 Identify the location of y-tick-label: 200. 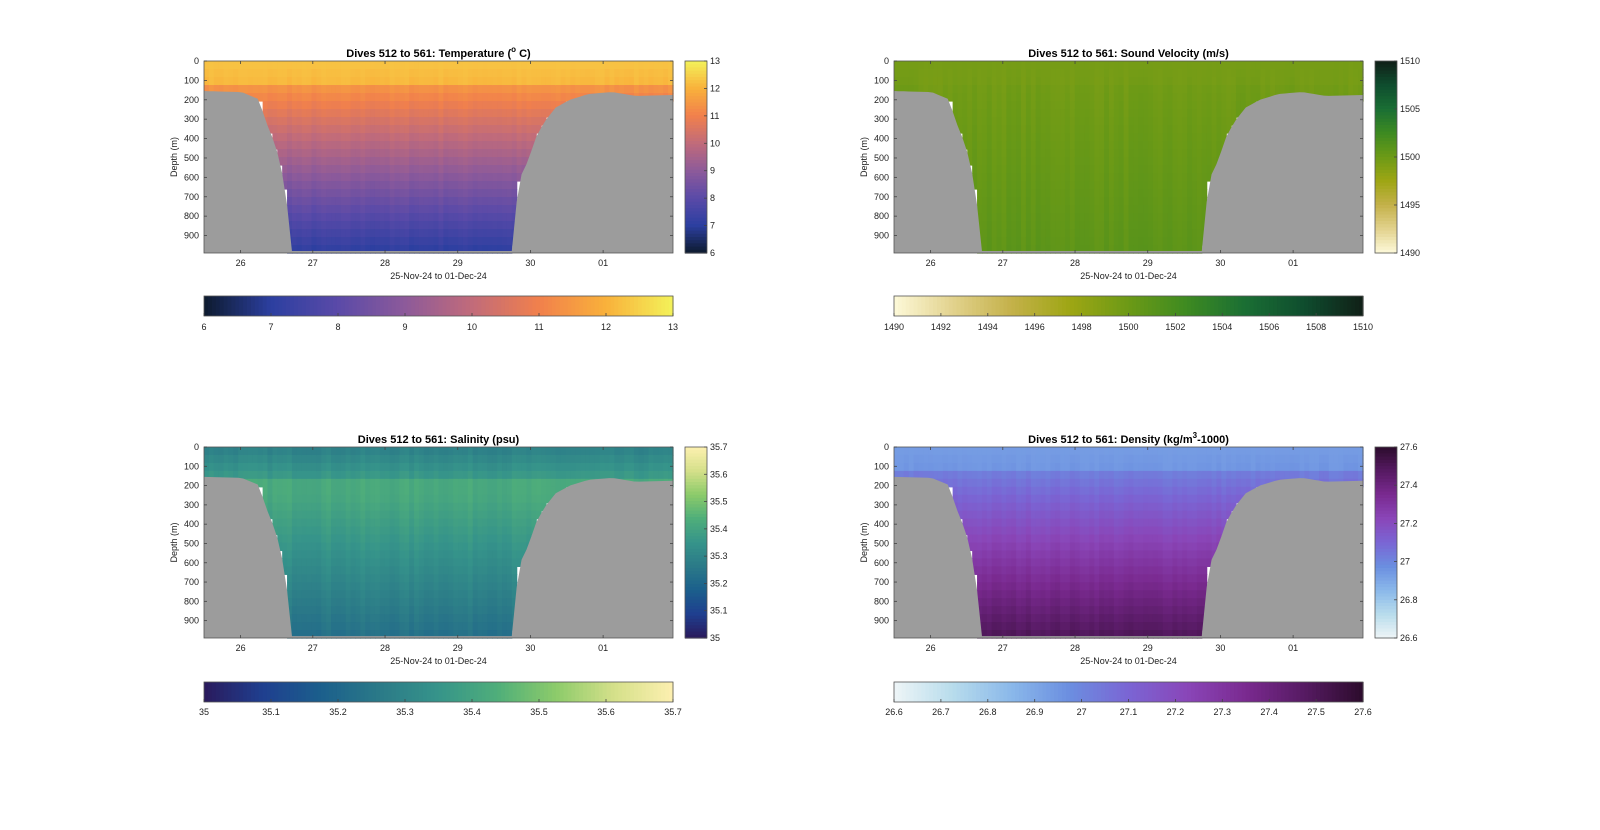
(191, 100).